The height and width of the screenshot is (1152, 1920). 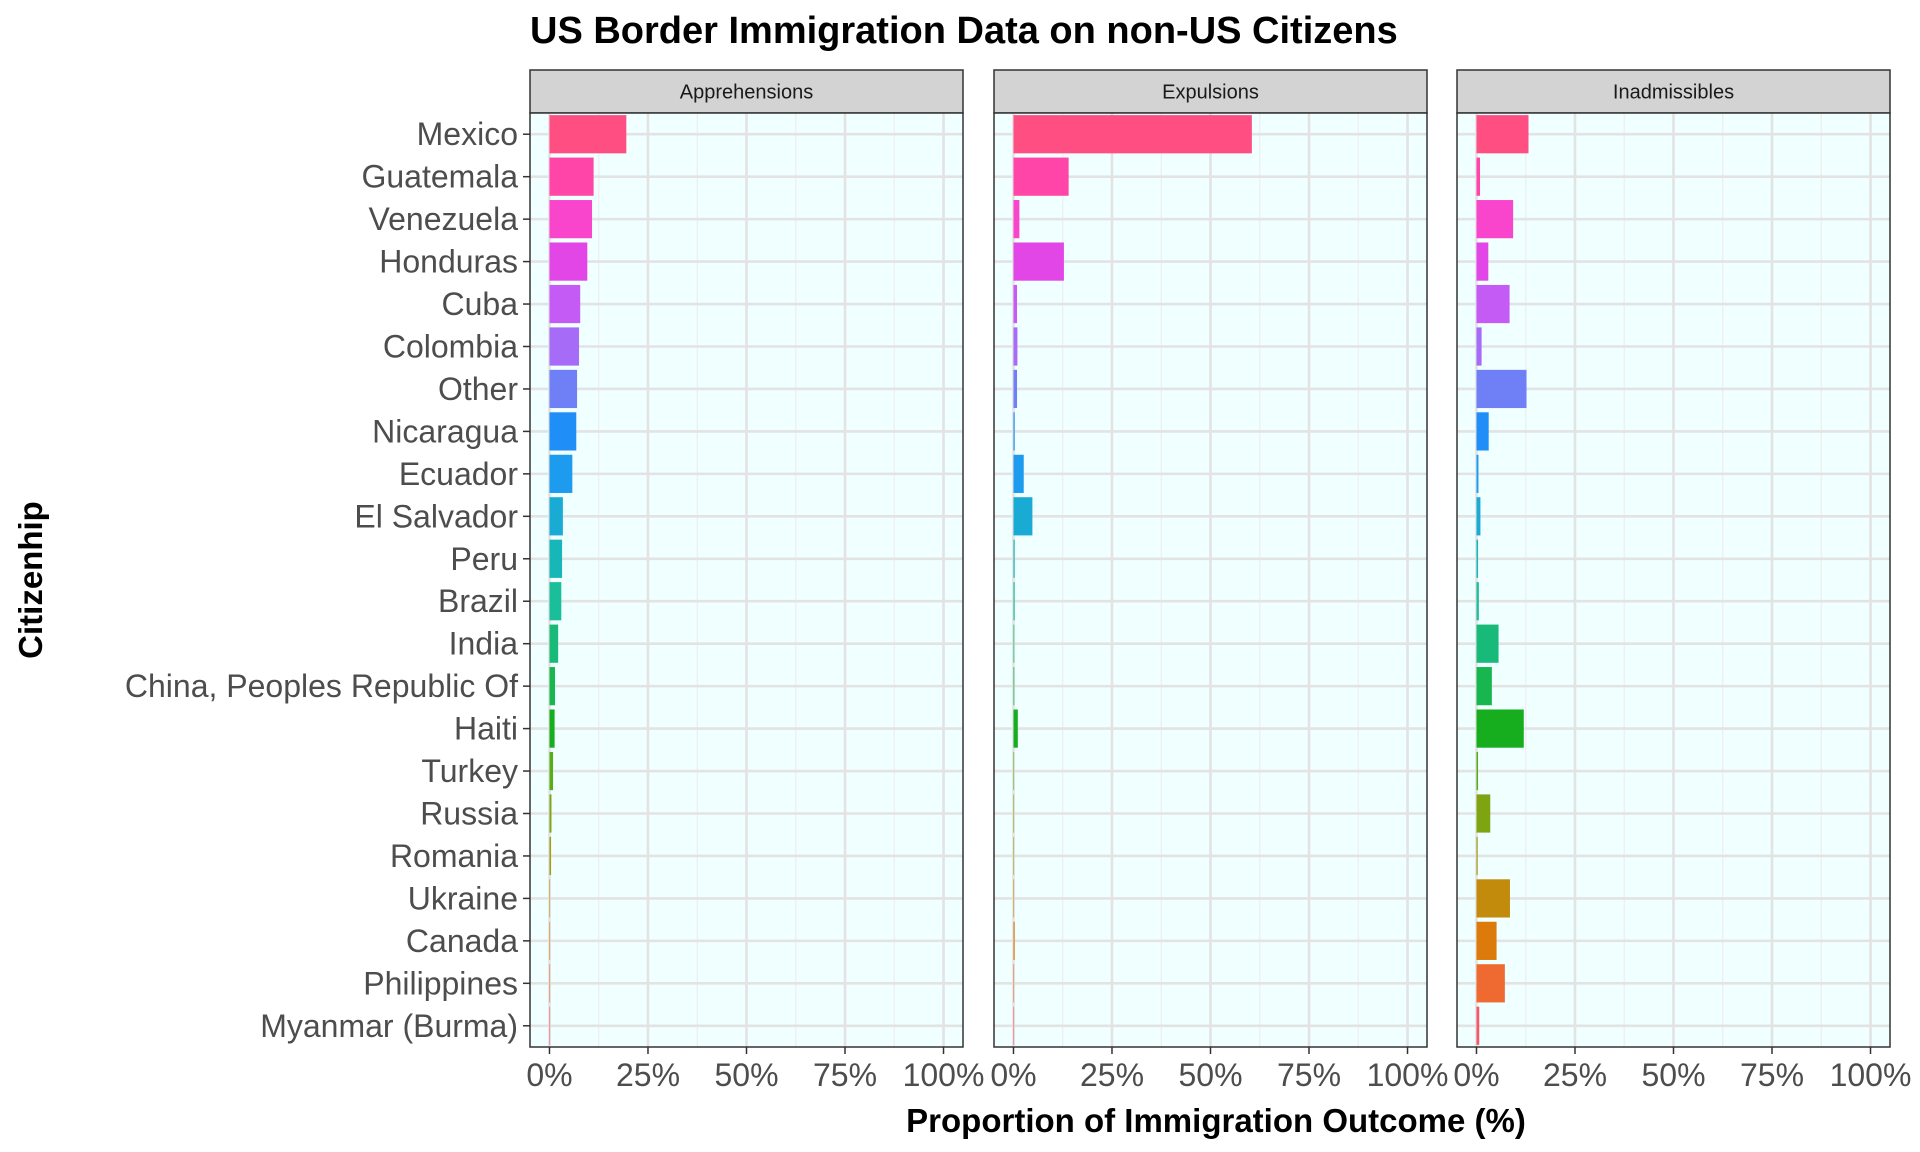 What do you see at coordinates (1492, 304) in the screenshot?
I see `bar-inadmissibles-cuba` at bounding box center [1492, 304].